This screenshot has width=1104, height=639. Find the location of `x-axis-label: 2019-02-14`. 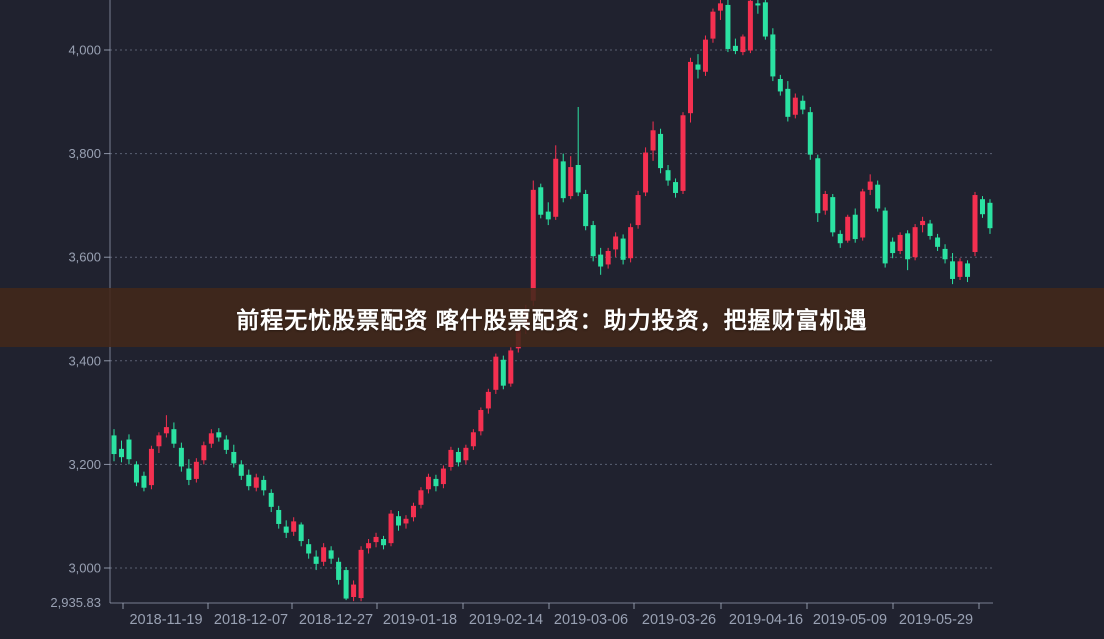

x-axis-label: 2019-02-14 is located at coordinates (506, 620).